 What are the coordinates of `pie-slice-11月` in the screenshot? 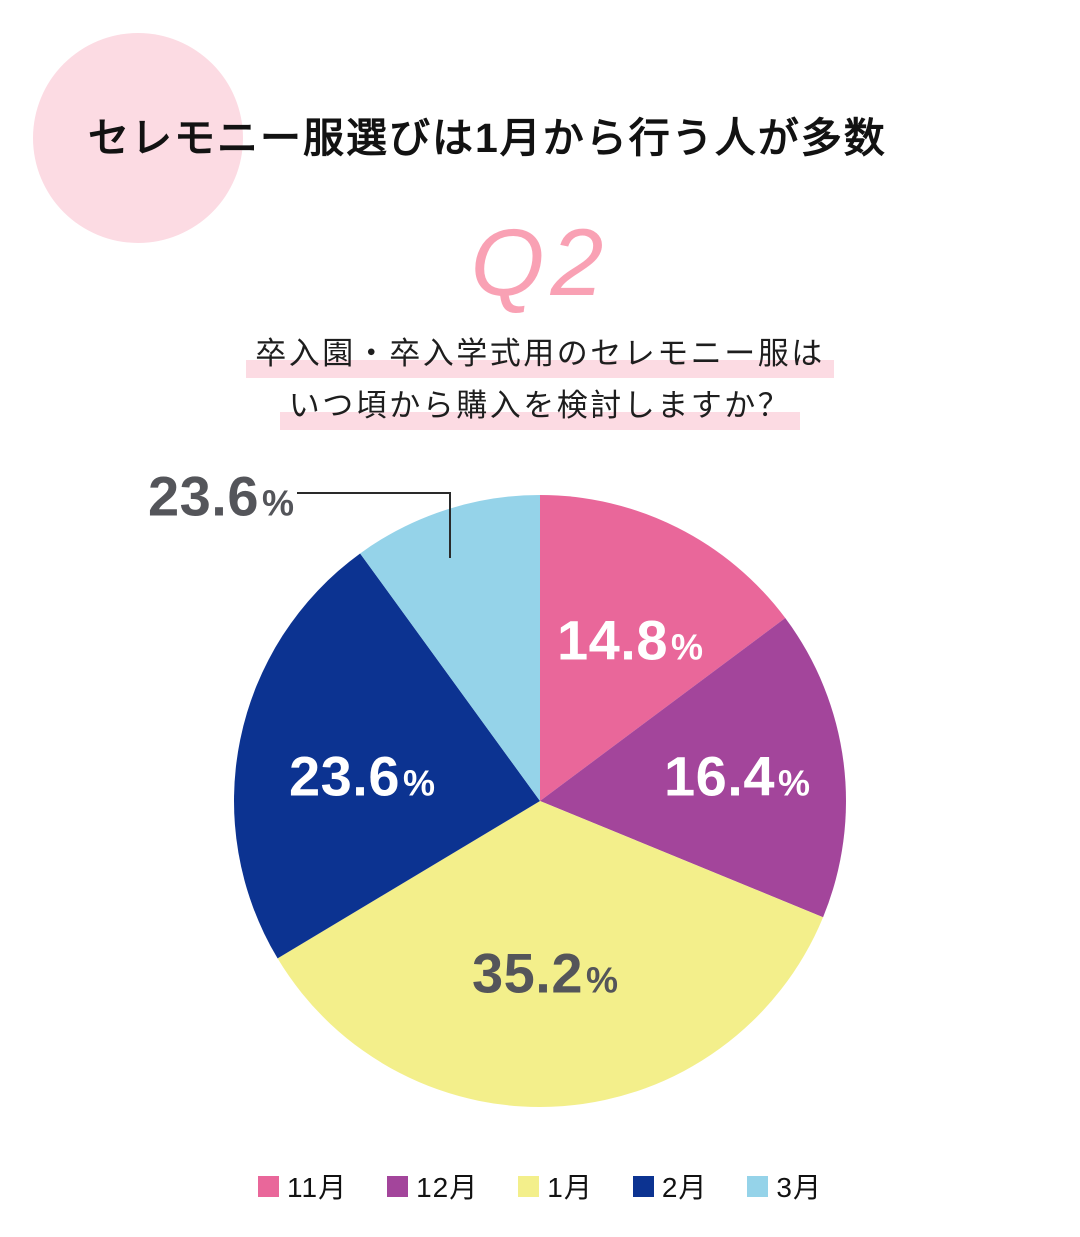 It's located at (663, 648).